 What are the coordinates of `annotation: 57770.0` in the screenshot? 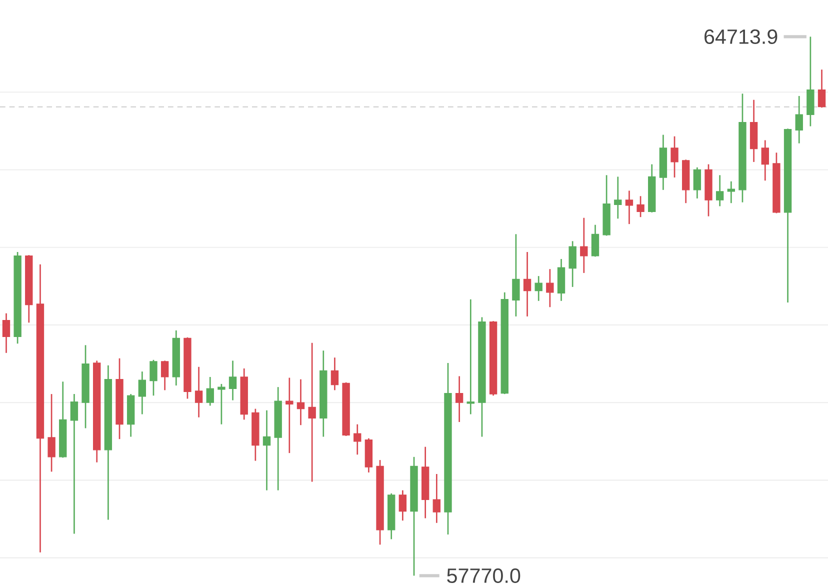 It's located at (483, 576).